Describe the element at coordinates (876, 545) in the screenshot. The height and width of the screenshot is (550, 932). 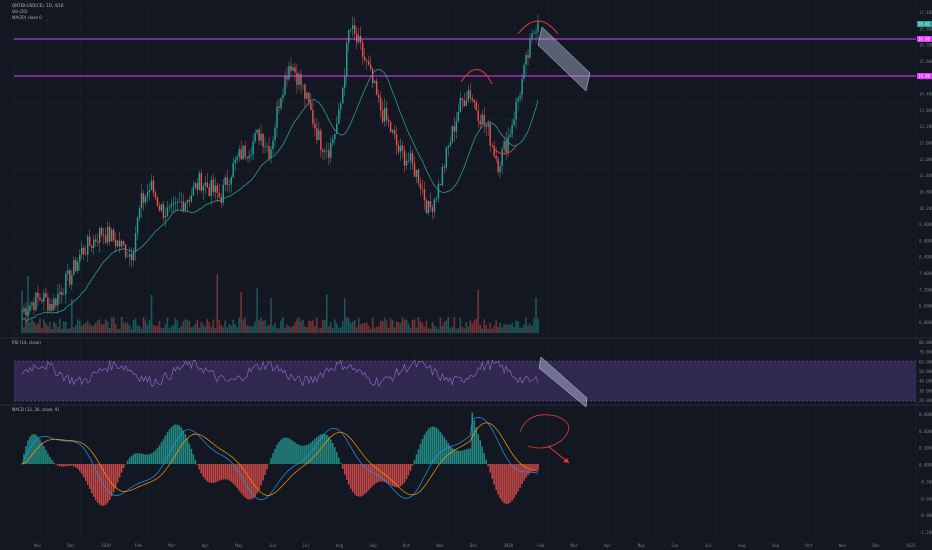
I see `time-tick: Dec` at that location.